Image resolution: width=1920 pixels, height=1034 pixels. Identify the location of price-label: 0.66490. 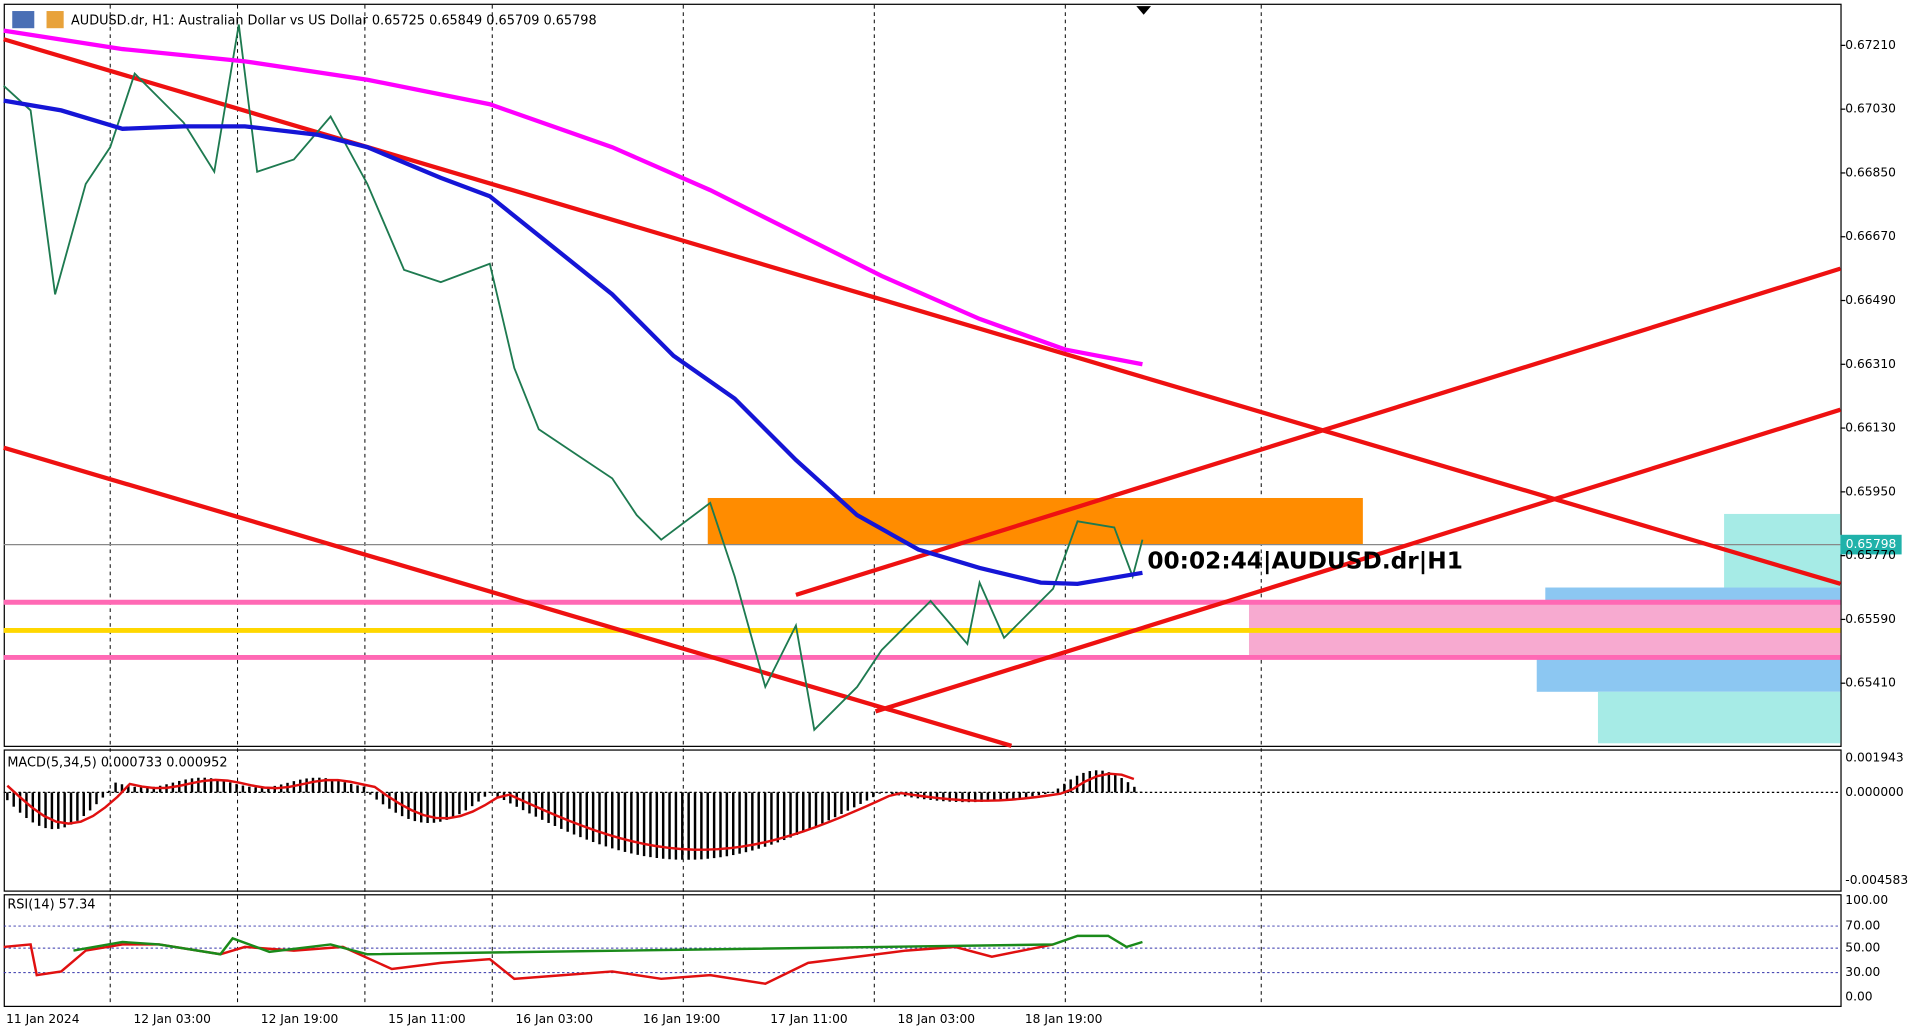
(1870, 300).